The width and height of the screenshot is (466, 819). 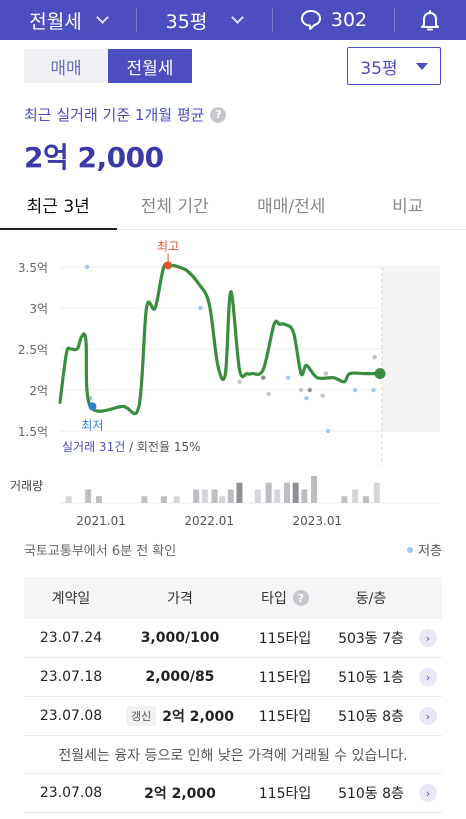 What do you see at coordinates (186, 21) in the screenshot?
I see `size-label: 35평` at bounding box center [186, 21].